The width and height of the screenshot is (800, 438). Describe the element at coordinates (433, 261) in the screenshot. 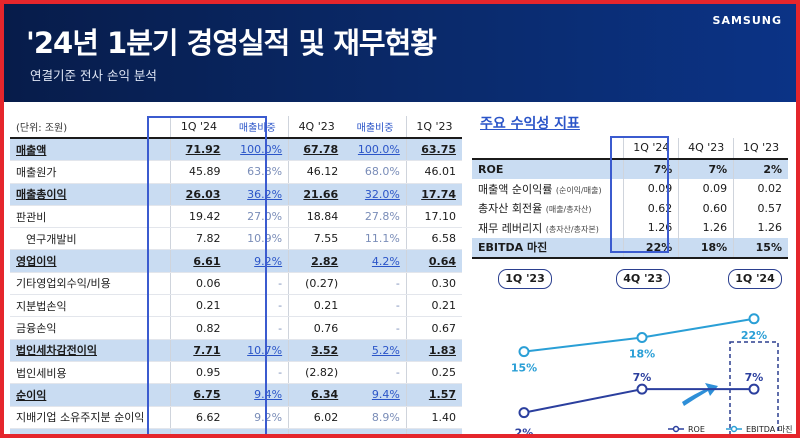

I see `value-1q23: 0.64` at that location.